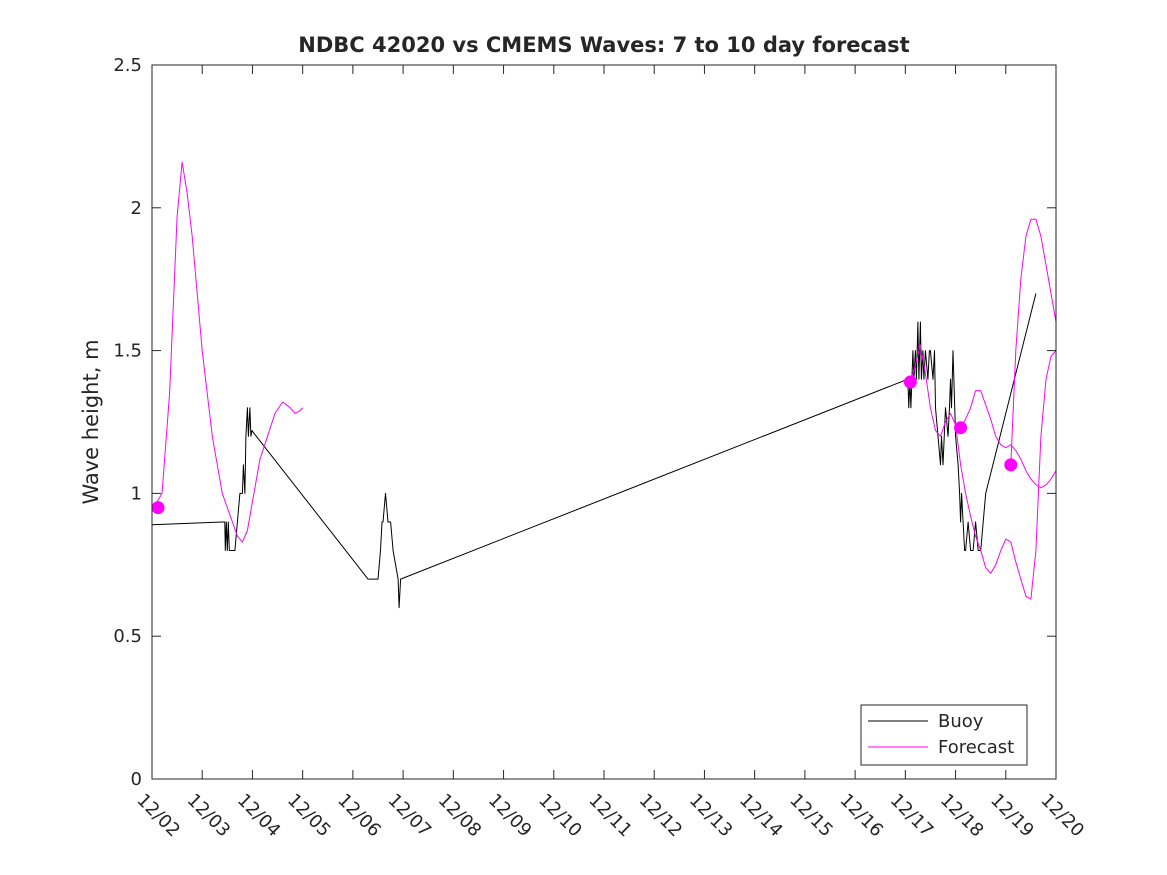 The height and width of the screenshot is (875, 1167). Describe the element at coordinates (711, 816) in the screenshot. I see `x-tick-label: 12/13` at that location.